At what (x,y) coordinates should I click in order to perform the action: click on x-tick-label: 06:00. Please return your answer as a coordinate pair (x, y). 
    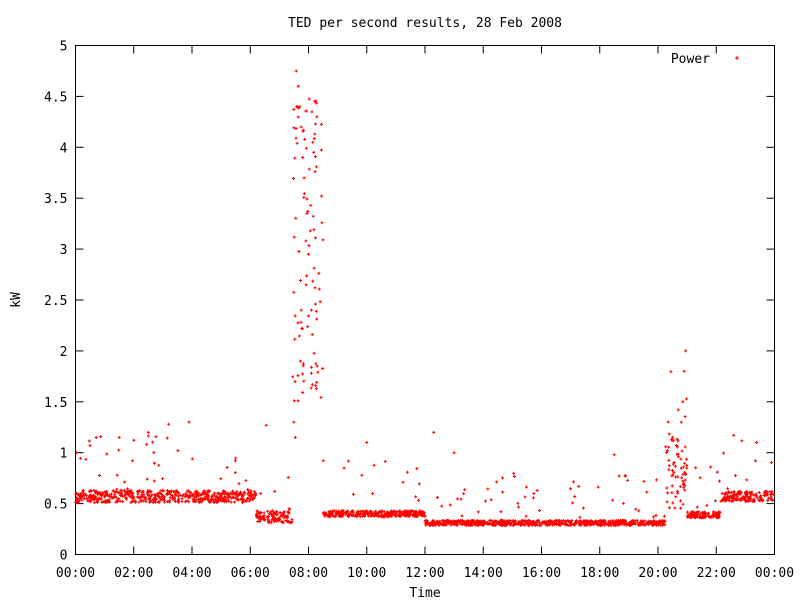
    Looking at the image, I should click on (250, 573).